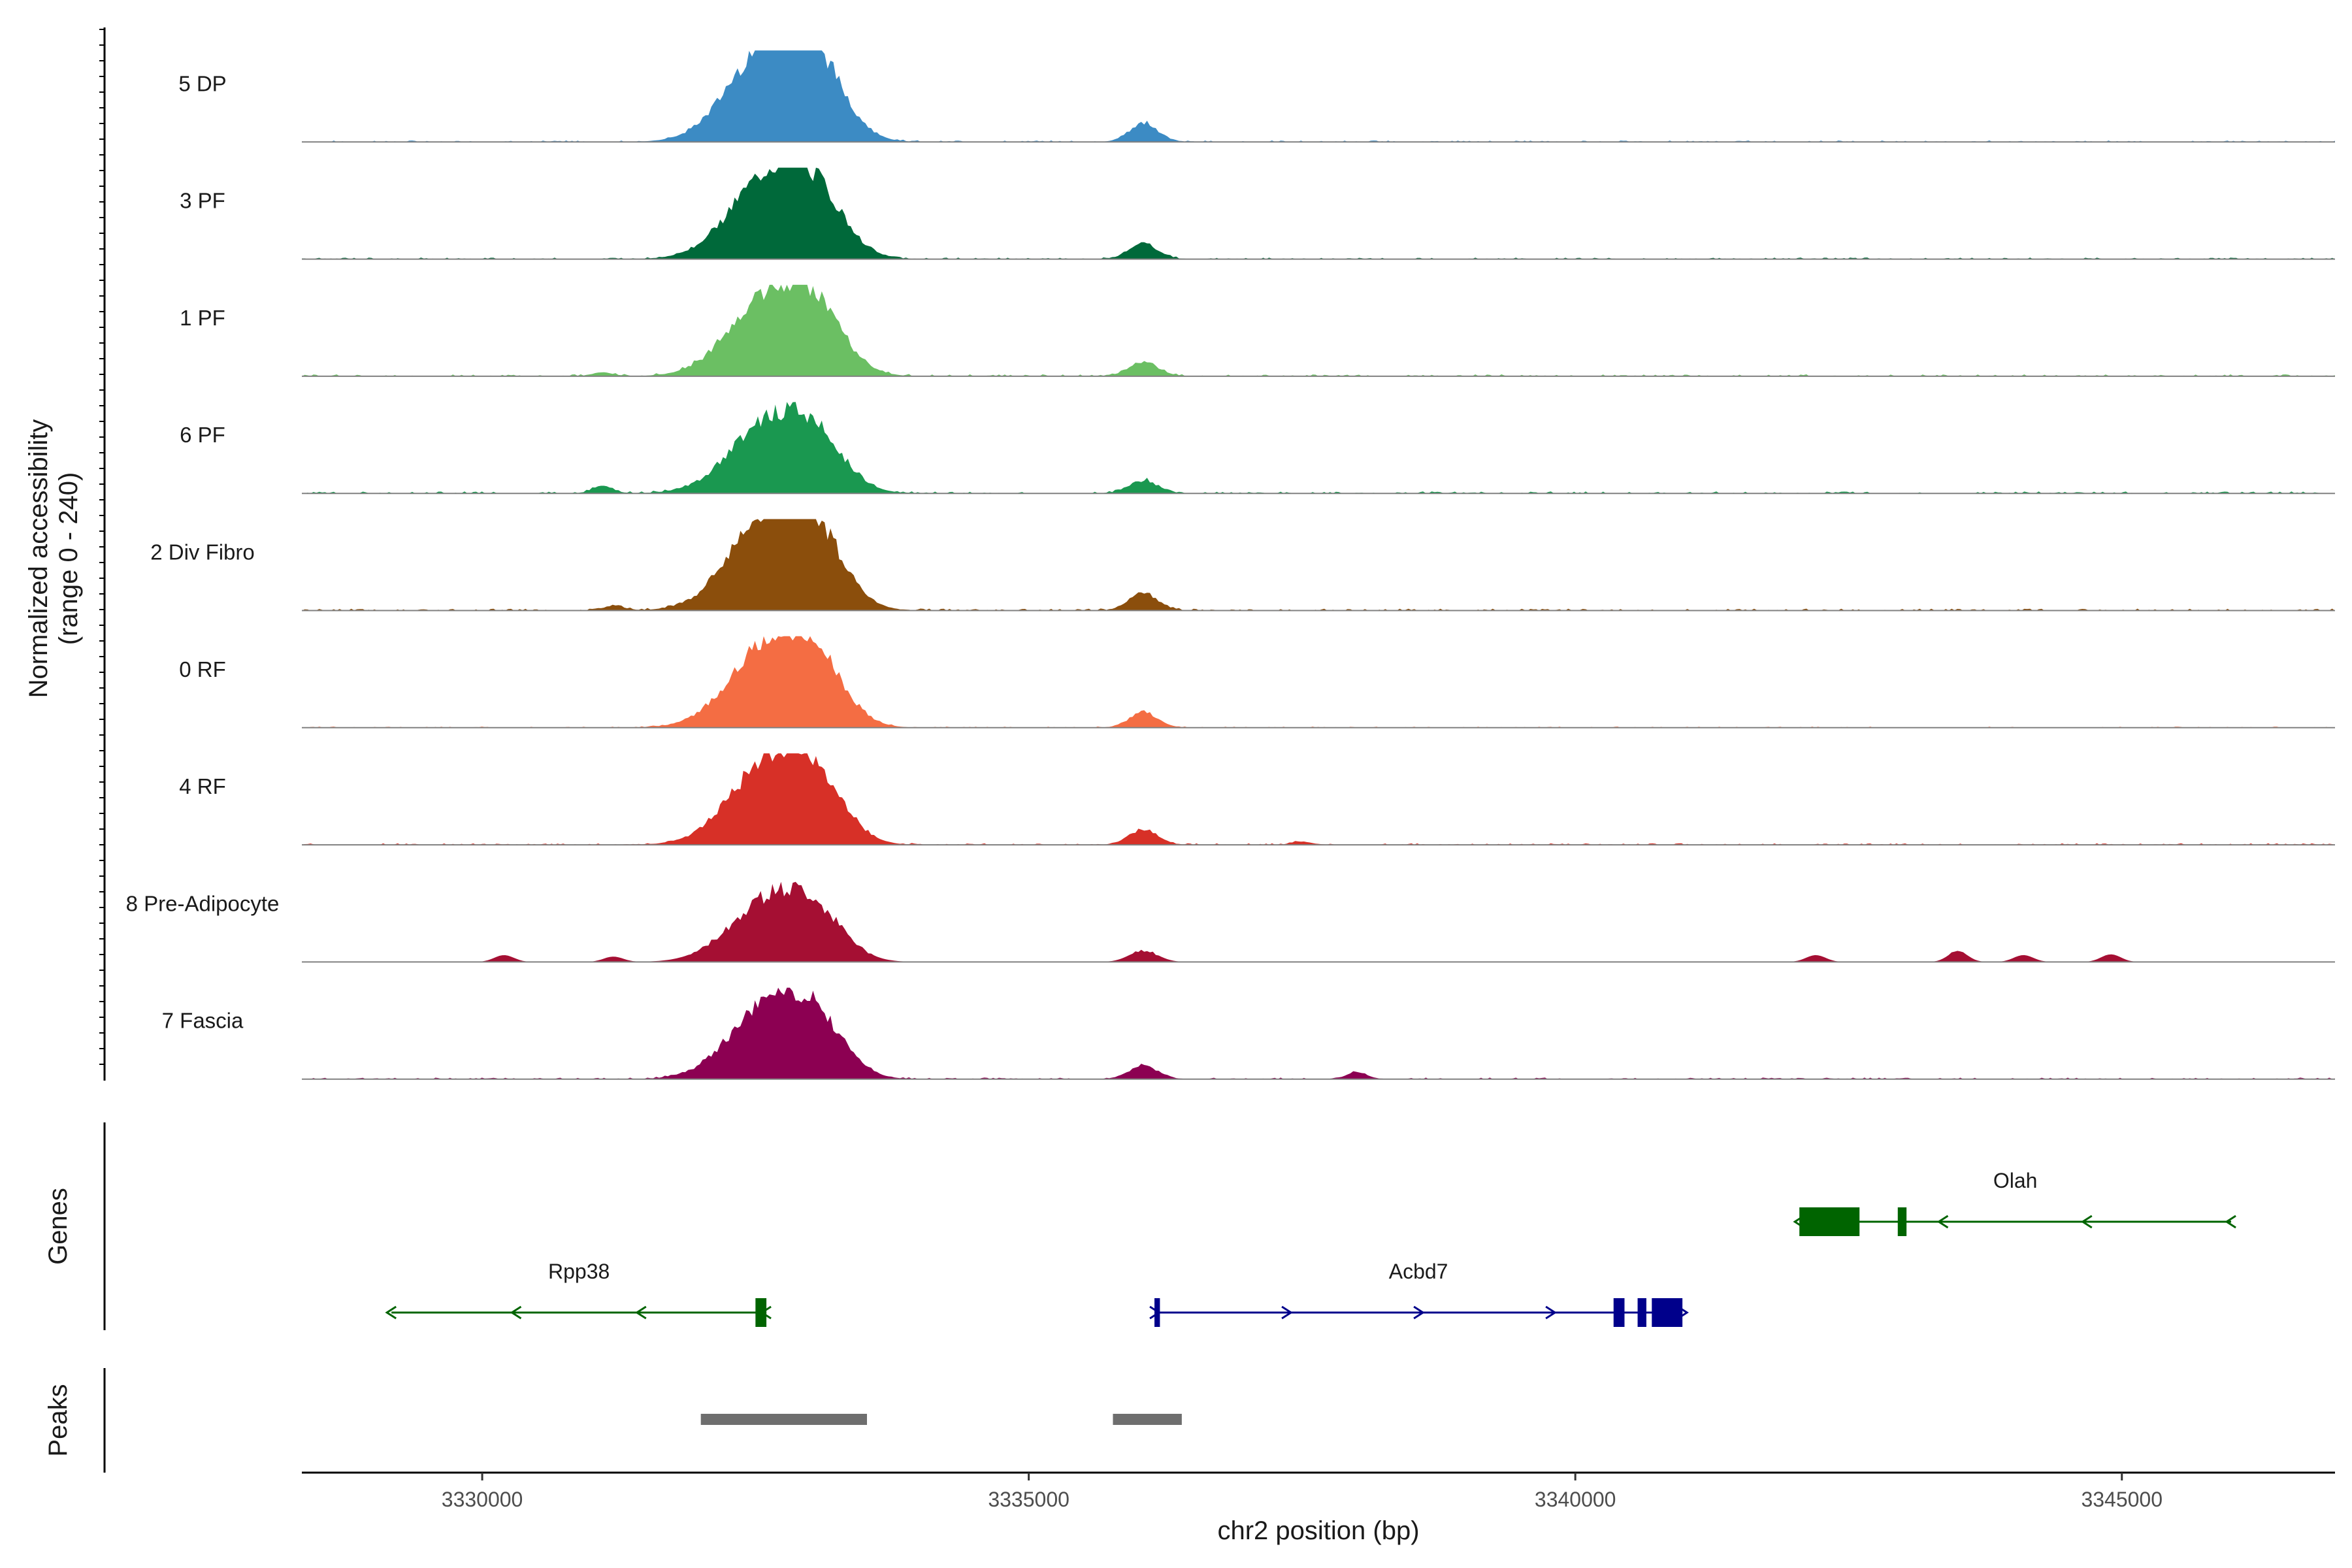  I want to click on peak-regions, so click(941, 1419).